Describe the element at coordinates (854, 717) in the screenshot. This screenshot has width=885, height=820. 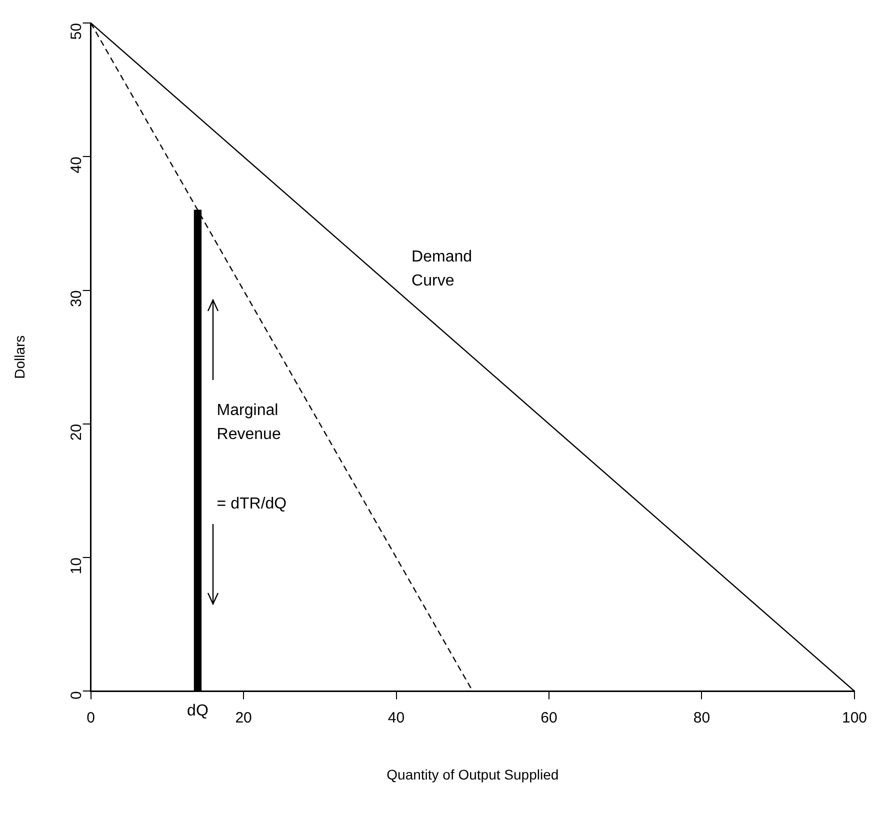
I see `x-tick-label: 100` at that location.